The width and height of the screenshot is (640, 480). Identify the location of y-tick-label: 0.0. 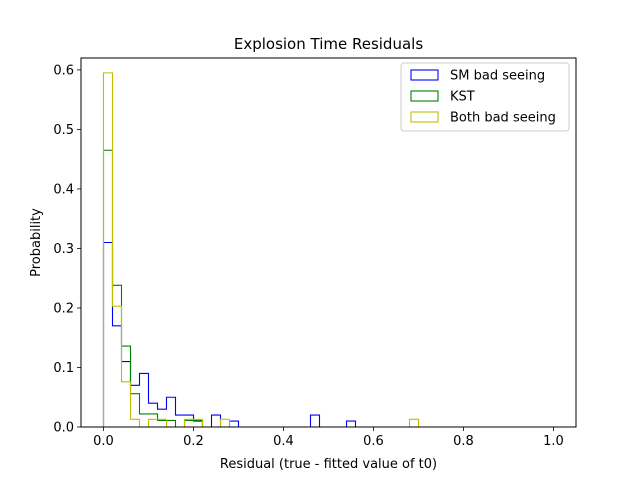
(63, 428).